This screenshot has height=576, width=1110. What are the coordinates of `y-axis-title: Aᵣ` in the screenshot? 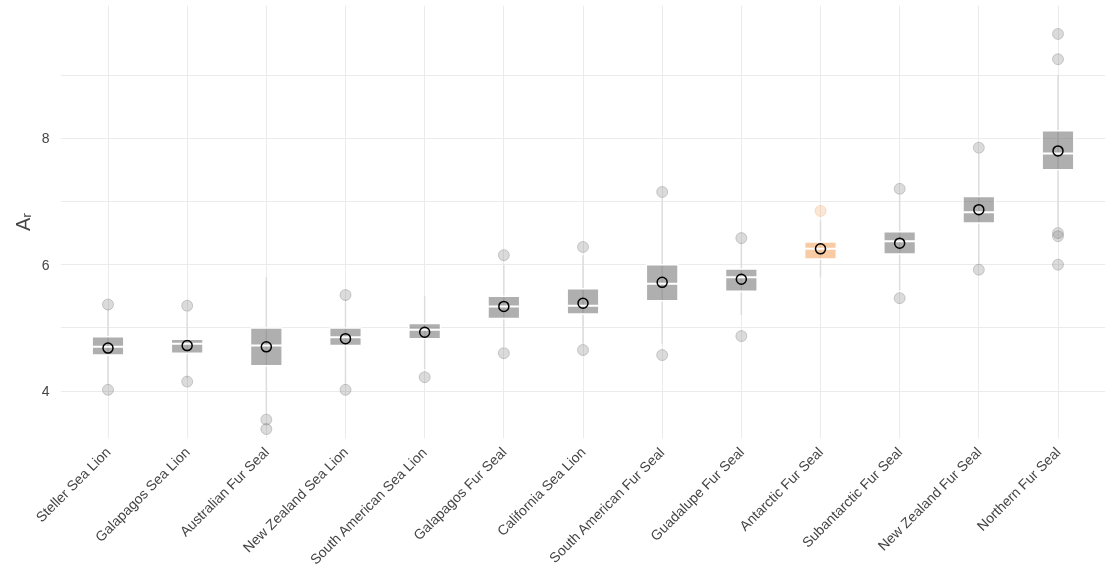 It's located at (22, 222).